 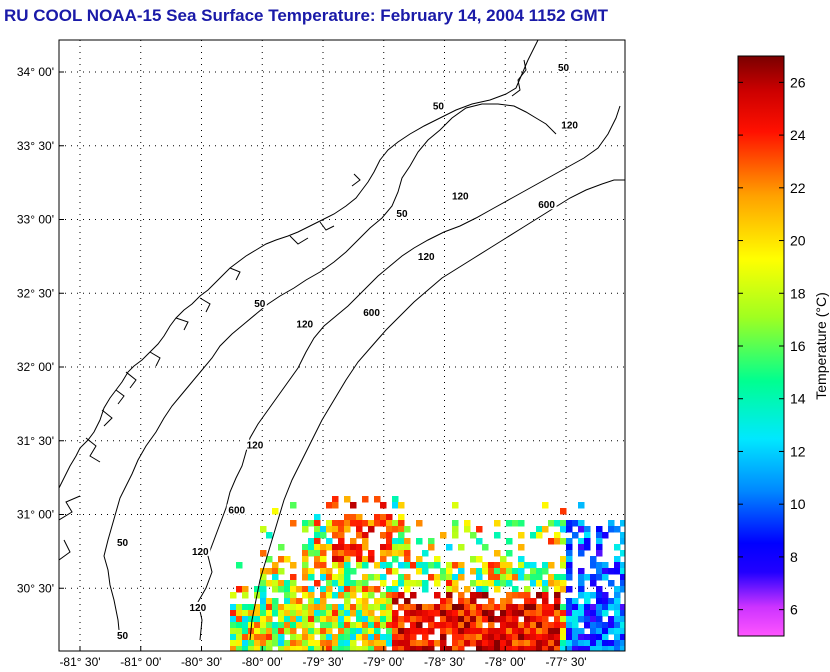 What do you see at coordinates (798, 346) in the screenshot?
I see `colorbar-tick-label: 16` at bounding box center [798, 346].